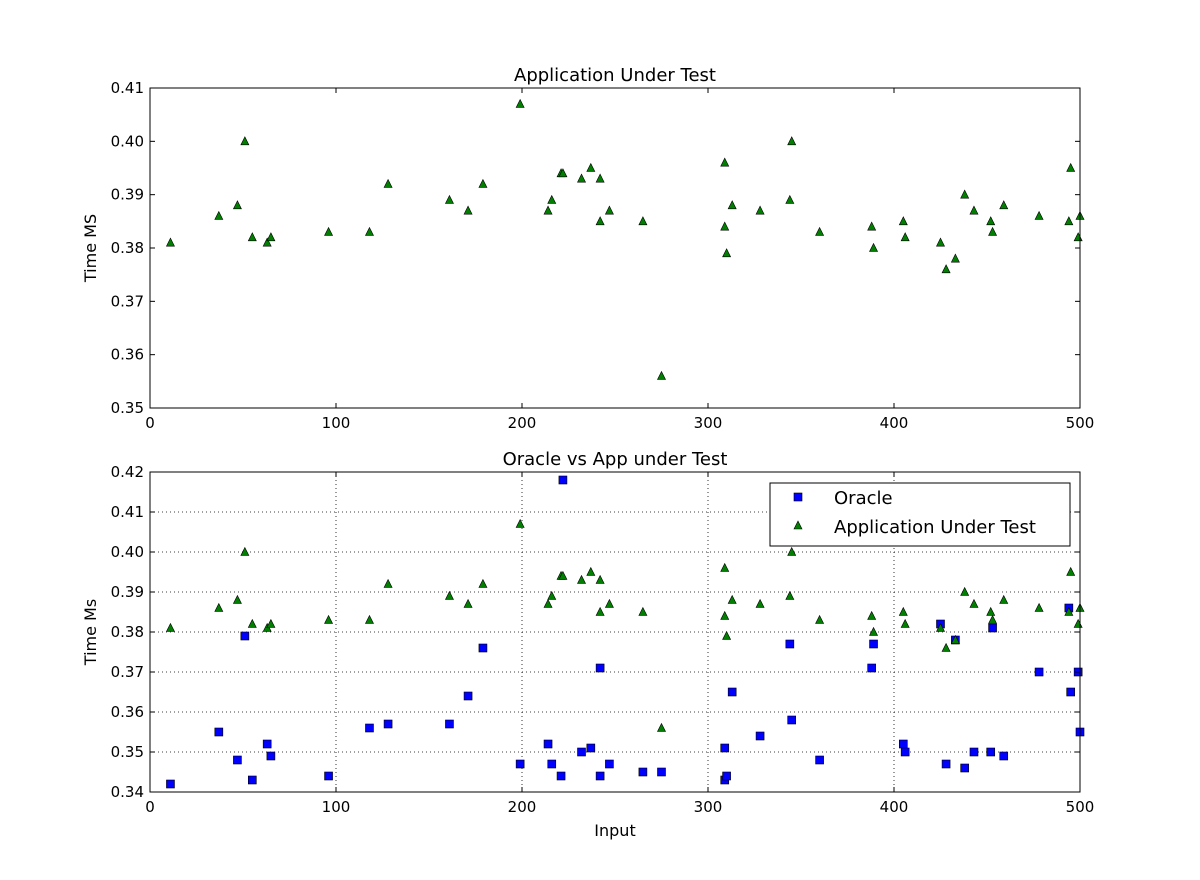 The height and width of the screenshot is (880, 1200). What do you see at coordinates (90, 248) in the screenshot?
I see `top-y-axis-label: Time MS` at bounding box center [90, 248].